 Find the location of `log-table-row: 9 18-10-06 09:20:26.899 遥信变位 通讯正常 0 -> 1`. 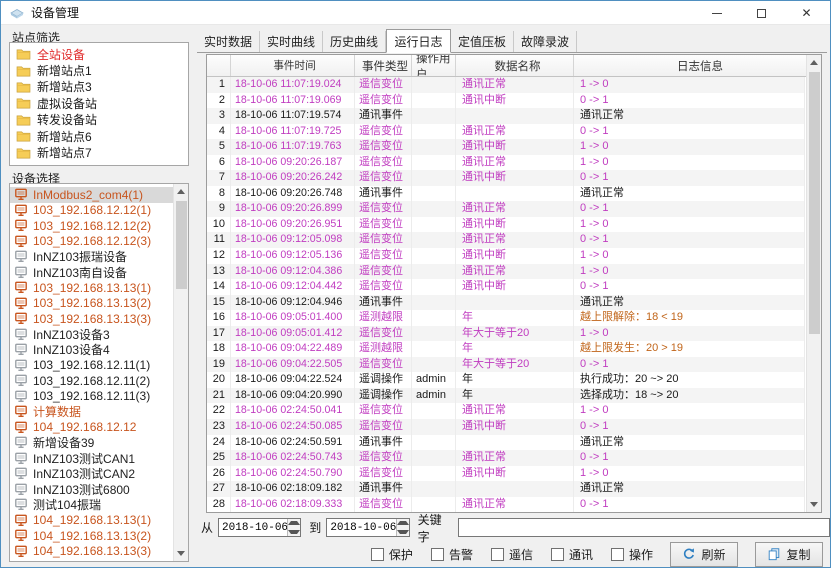

log-table-row: 9 18-10-06 09:20:26.899 遥信变位 通讯正常 0 -> 1 is located at coordinates (506, 209).